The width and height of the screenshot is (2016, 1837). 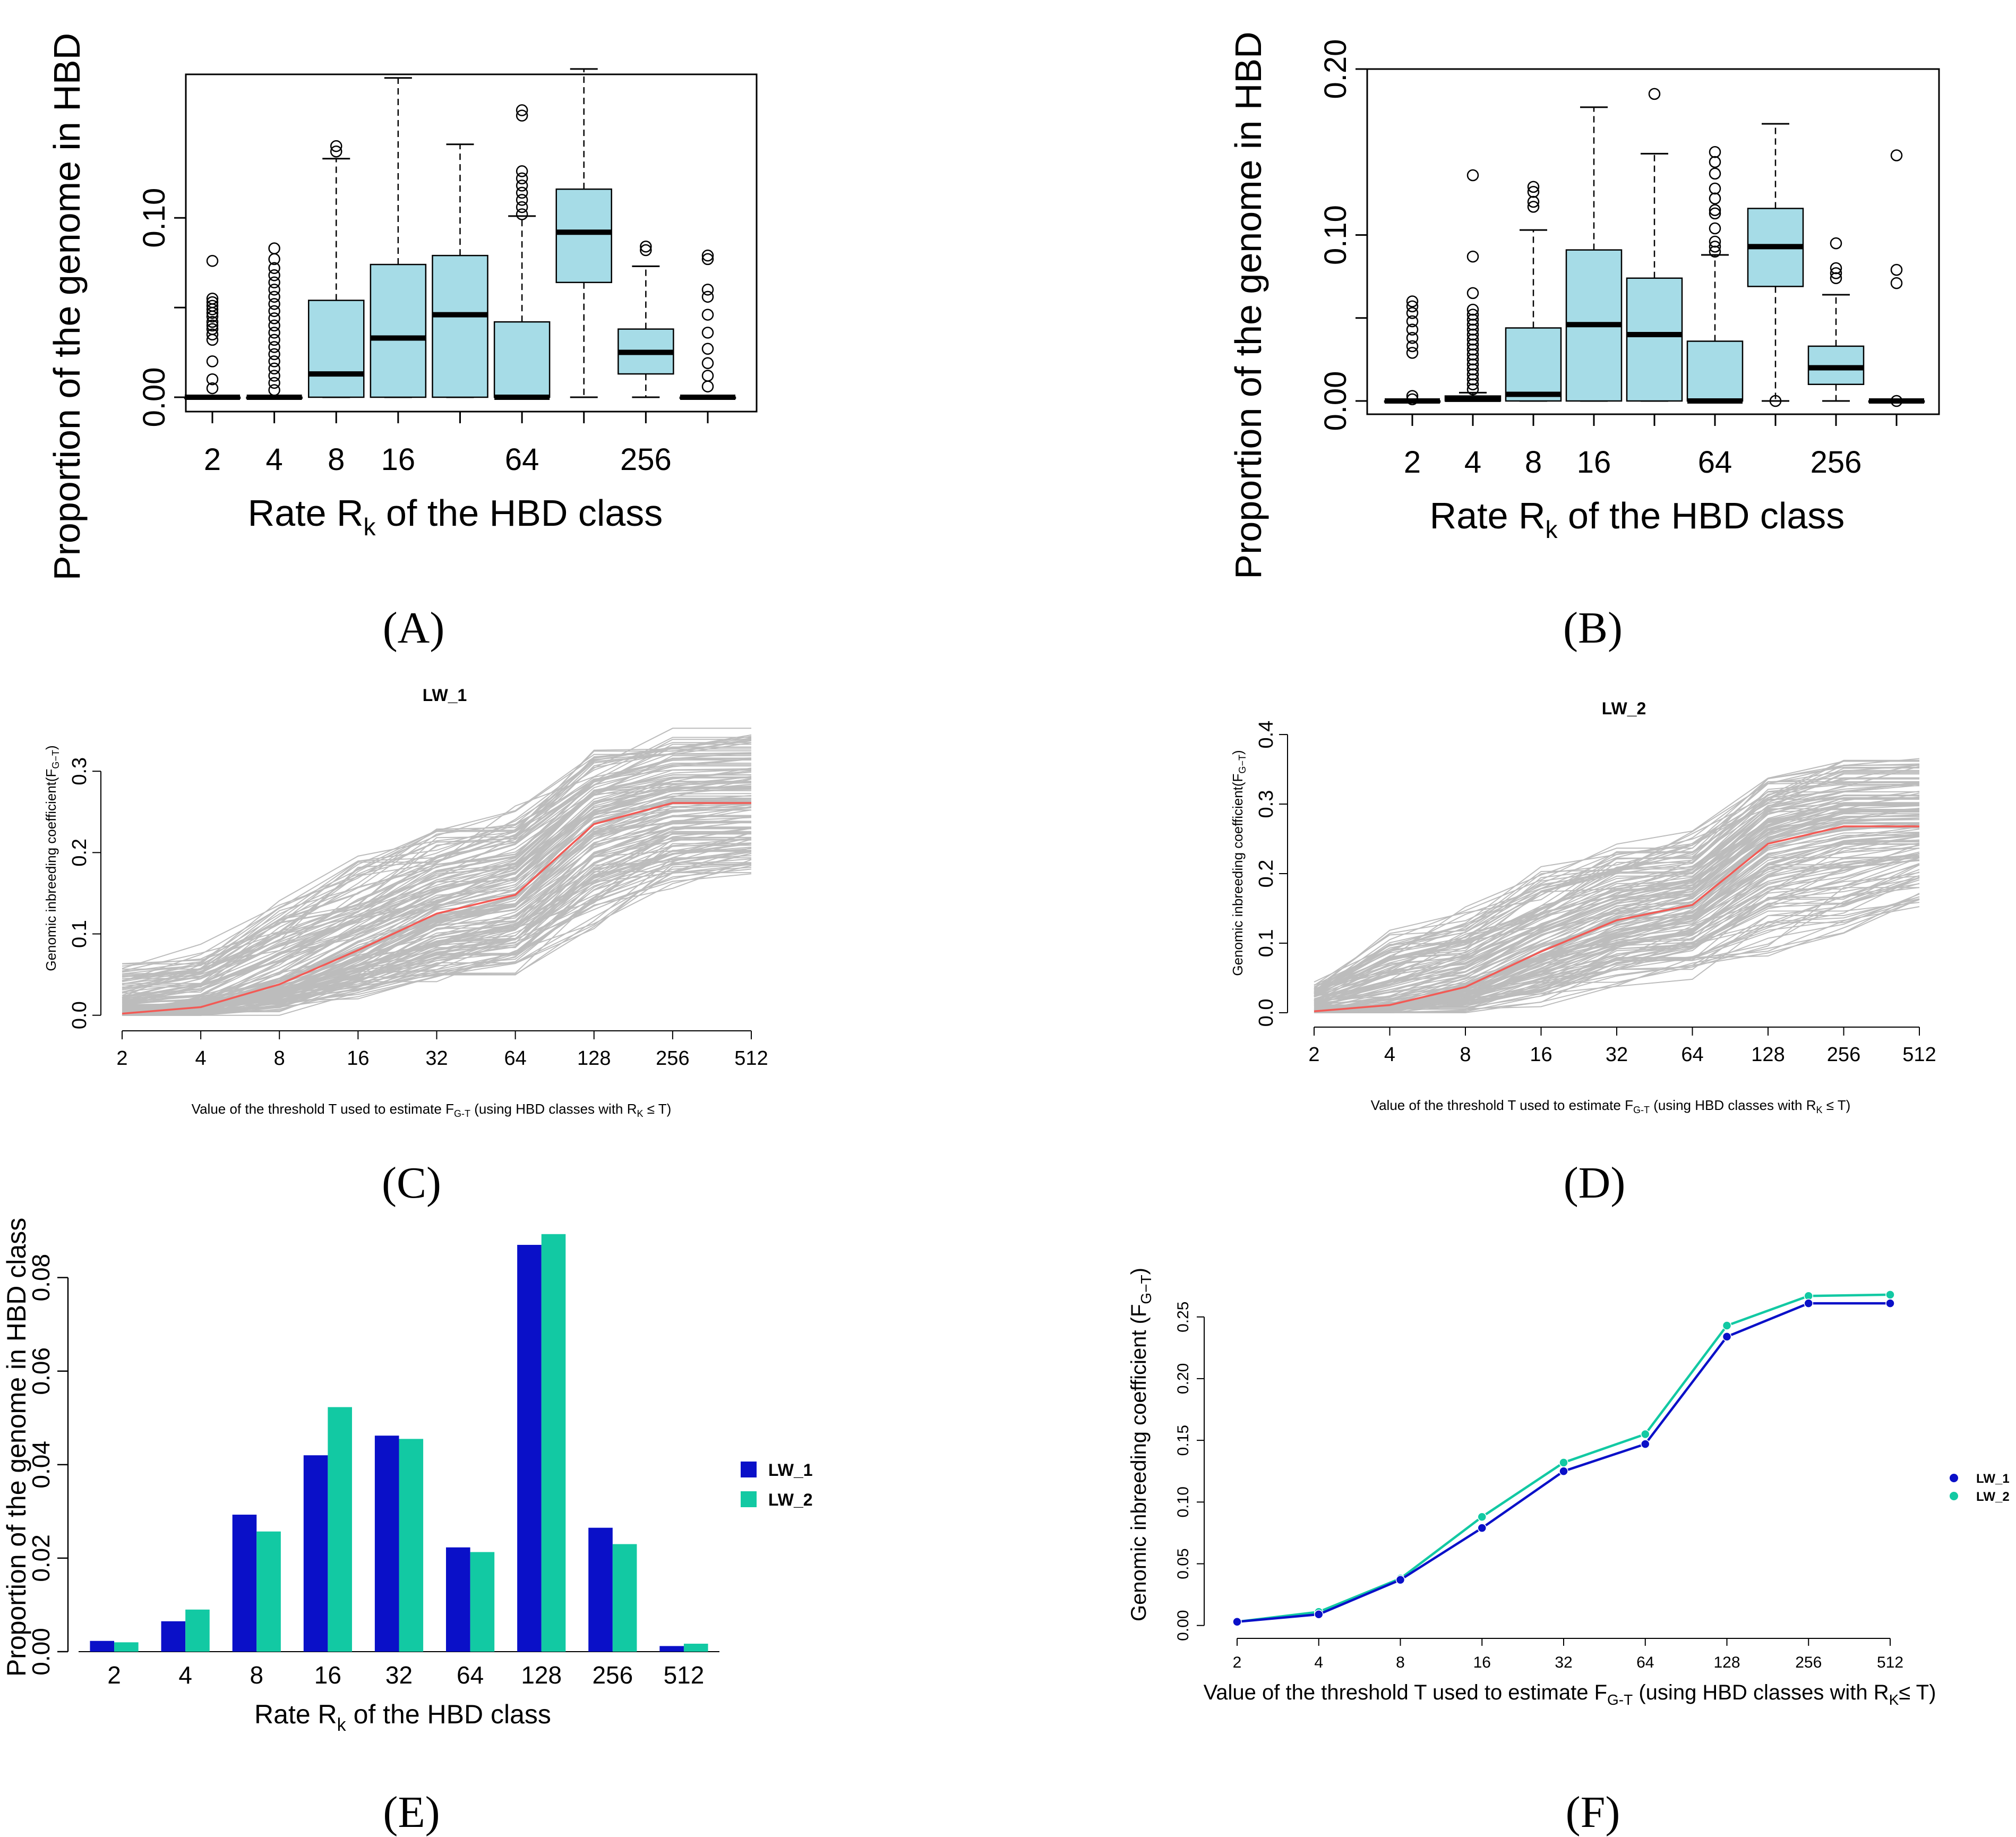 I want to click on y-axis-title-tail: ), so click(x=51, y=747).